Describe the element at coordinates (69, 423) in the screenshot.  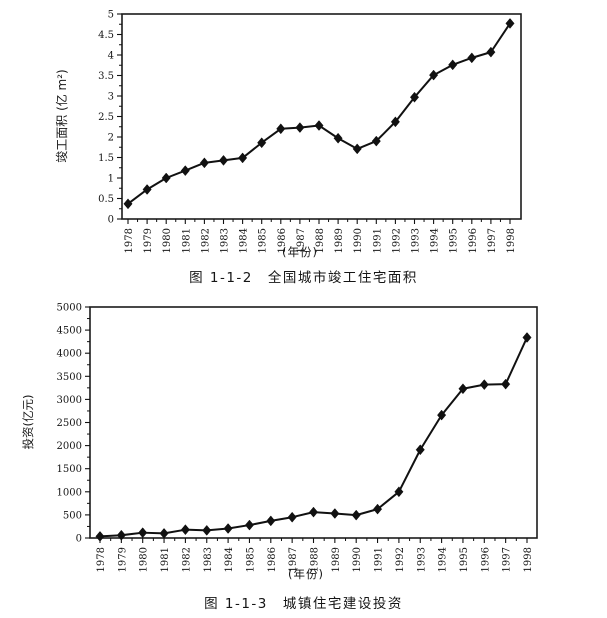
I see `y-tick-label: 2500` at that location.